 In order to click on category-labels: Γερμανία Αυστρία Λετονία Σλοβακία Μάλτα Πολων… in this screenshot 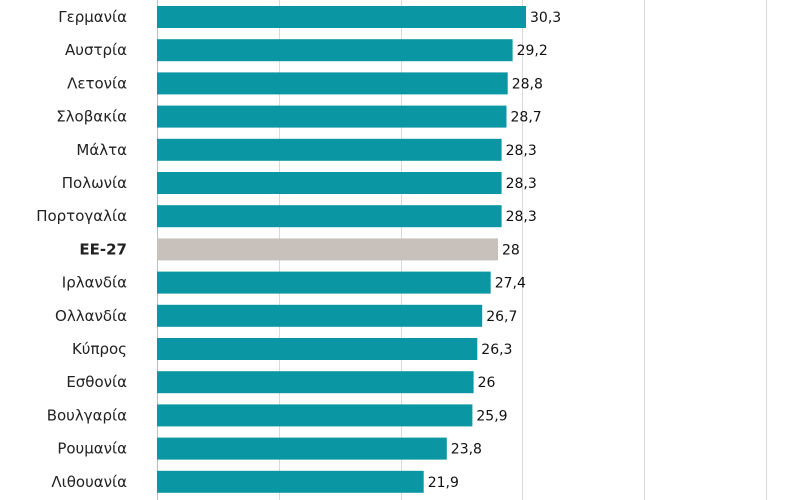, I will do `click(81, 249)`.